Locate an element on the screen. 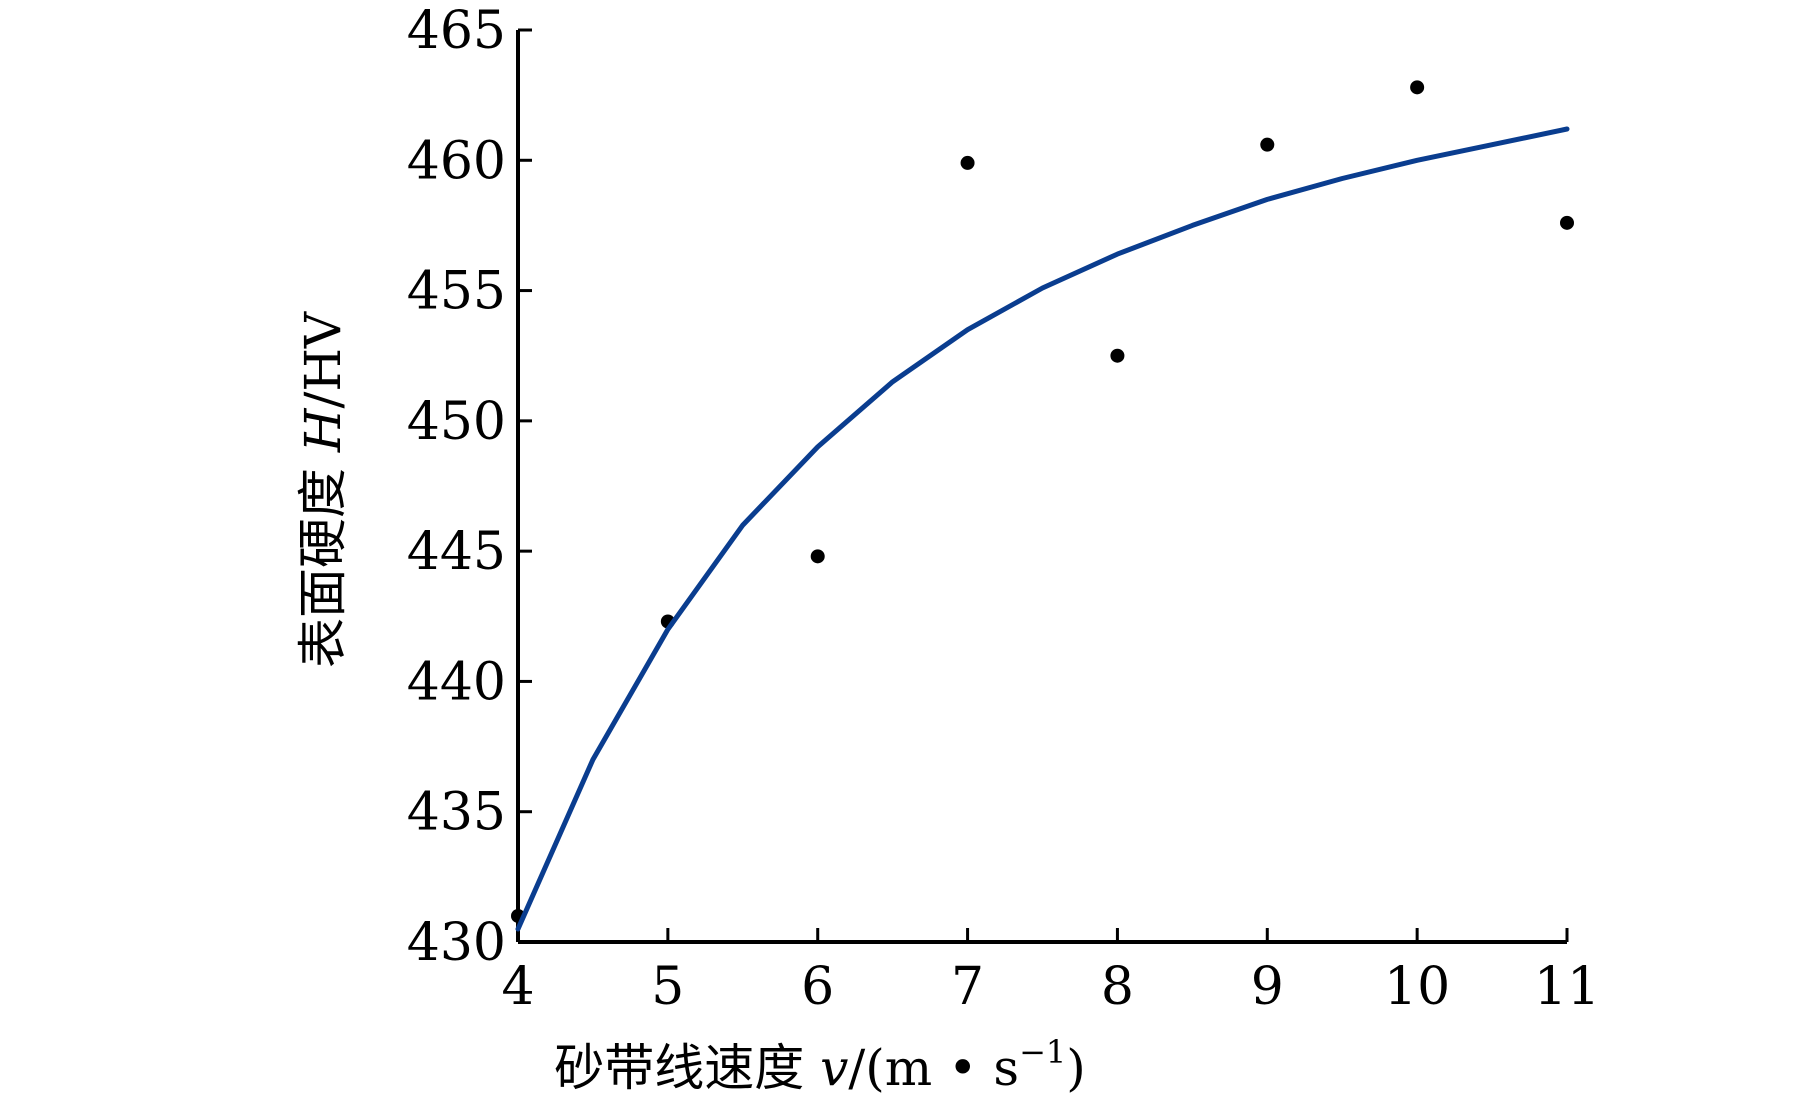 This screenshot has width=1819, height=1114. x-tick-label: 5 is located at coordinates (667, 987).